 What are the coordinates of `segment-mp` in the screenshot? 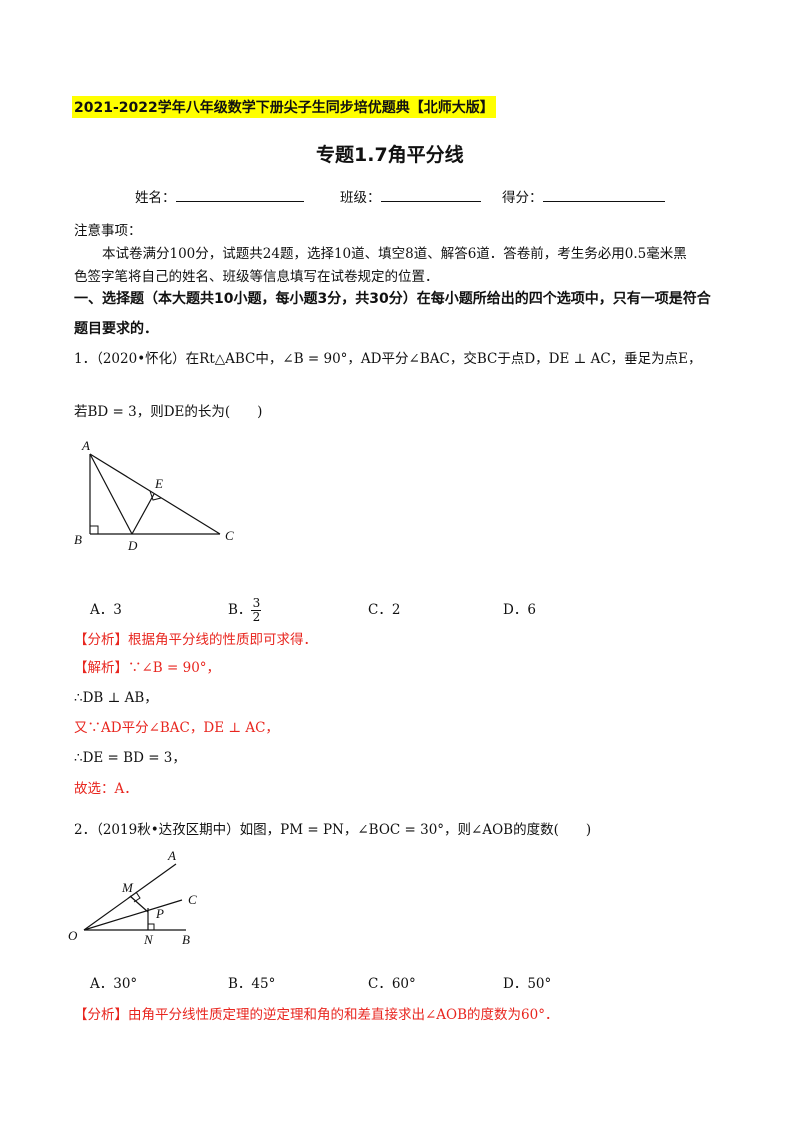 It's located at (139, 904).